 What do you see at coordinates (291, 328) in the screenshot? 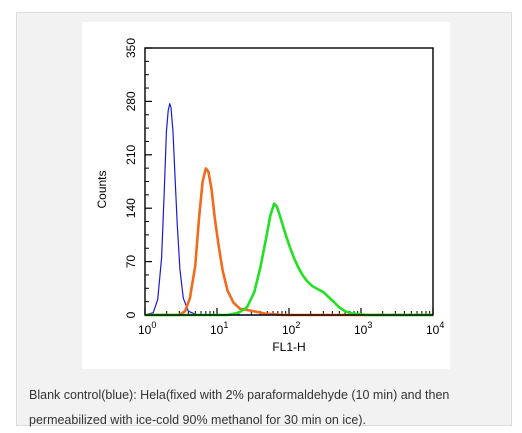
I see `x-tick-label: 10²` at bounding box center [291, 328].